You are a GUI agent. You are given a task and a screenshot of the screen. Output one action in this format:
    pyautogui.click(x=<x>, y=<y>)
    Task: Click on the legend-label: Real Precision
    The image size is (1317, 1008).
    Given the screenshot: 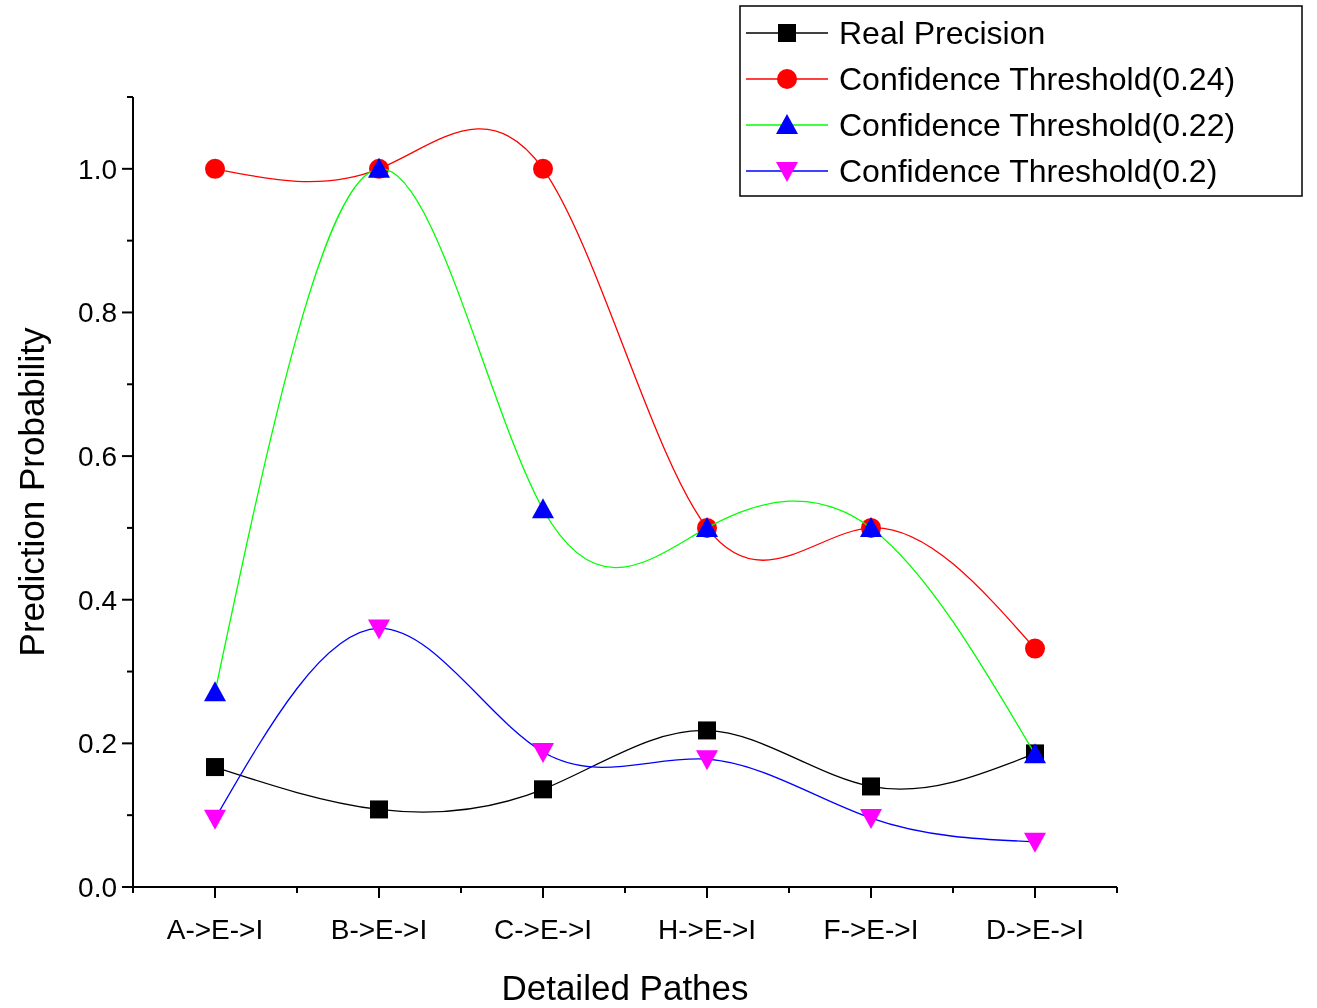 What is the action you would take?
    pyautogui.click(x=942, y=33)
    